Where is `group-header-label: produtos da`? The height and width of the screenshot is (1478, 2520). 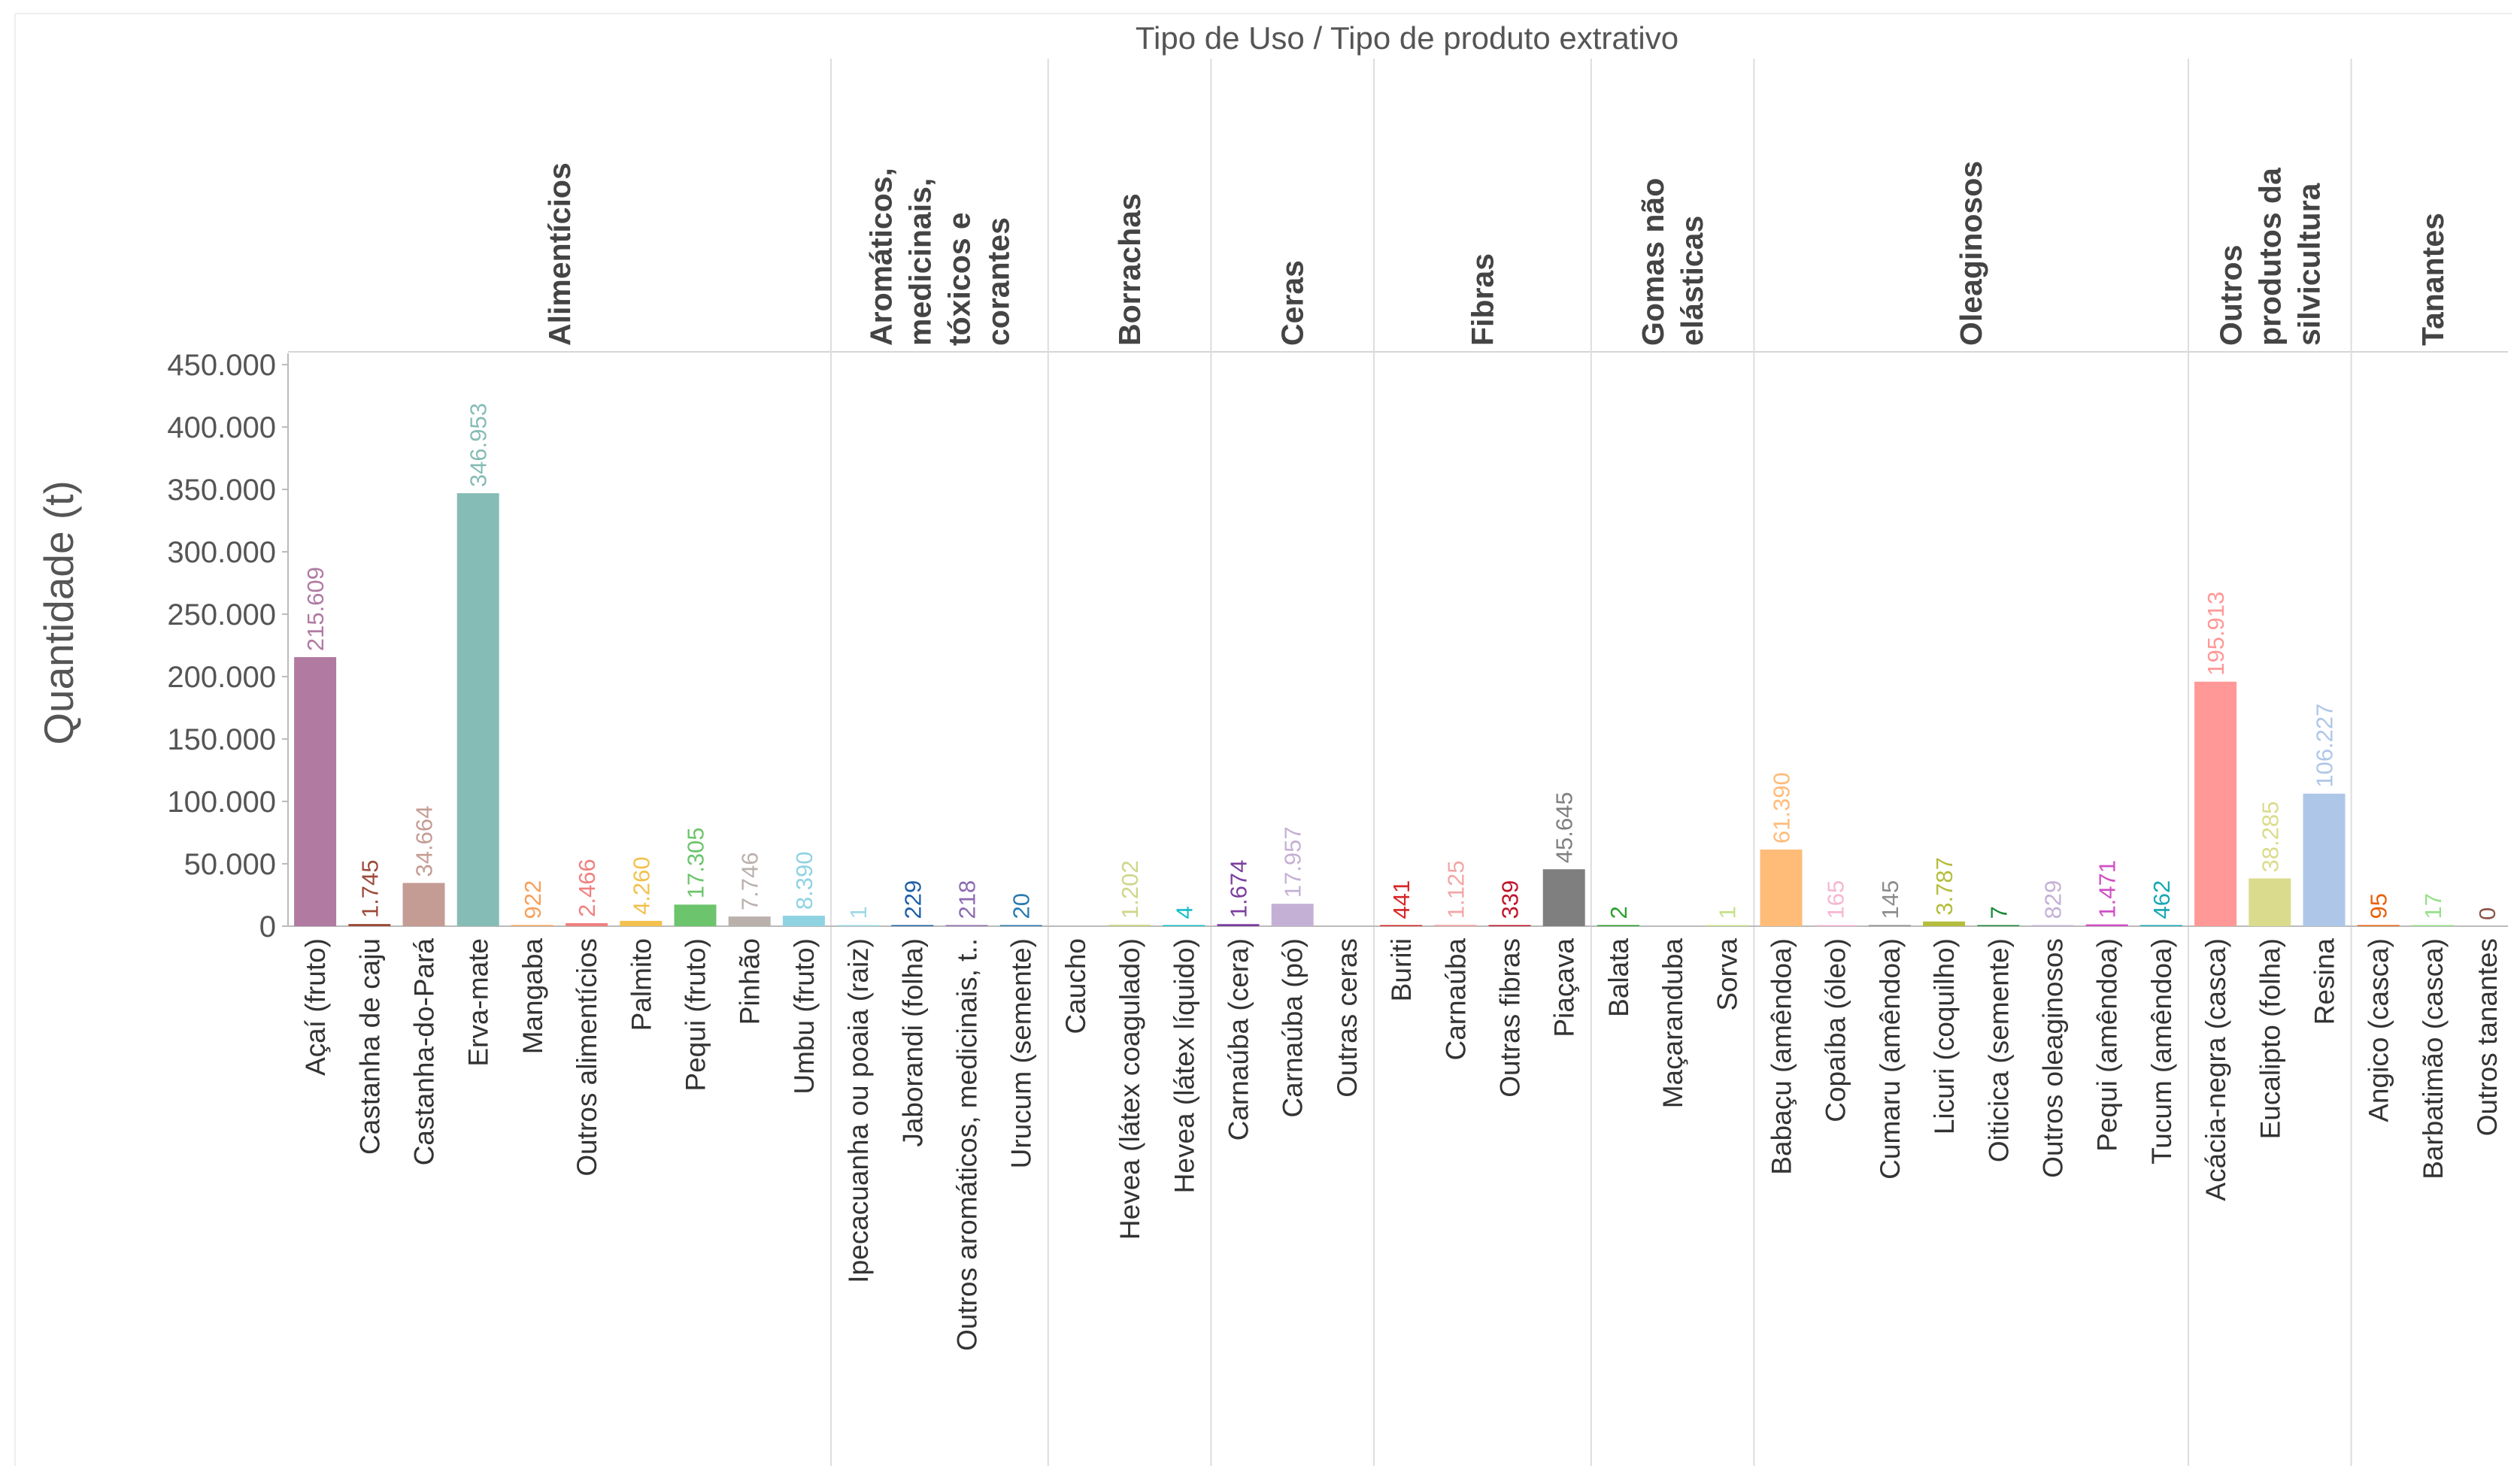 group-header-label: produtos da is located at coordinates (2269, 256).